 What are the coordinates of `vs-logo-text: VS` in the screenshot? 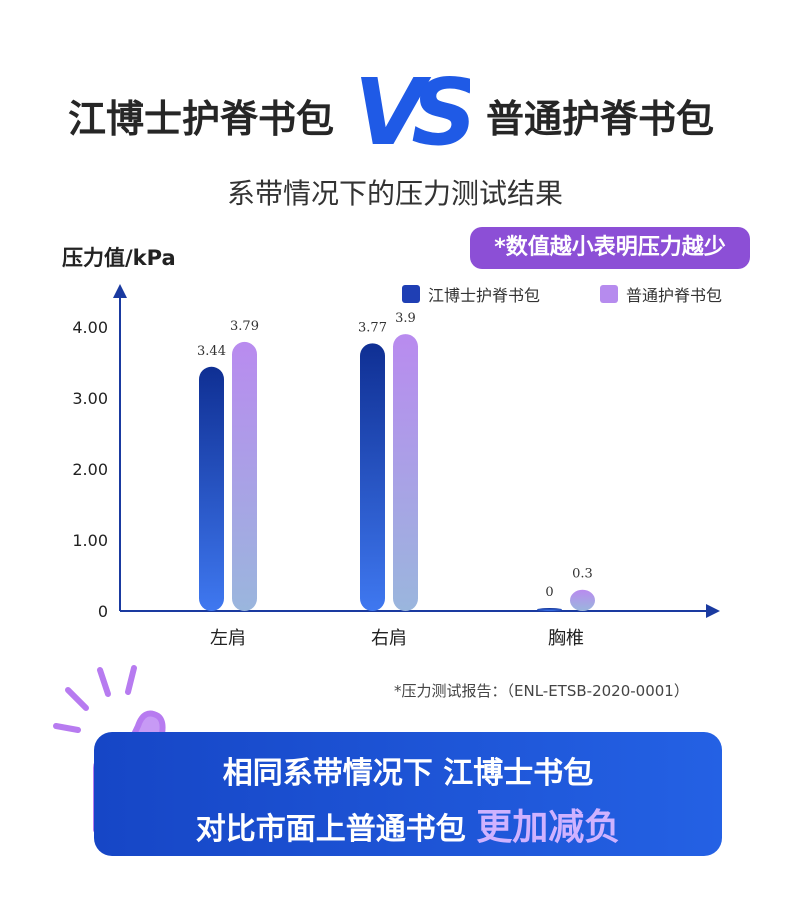 It's located at (412, 107).